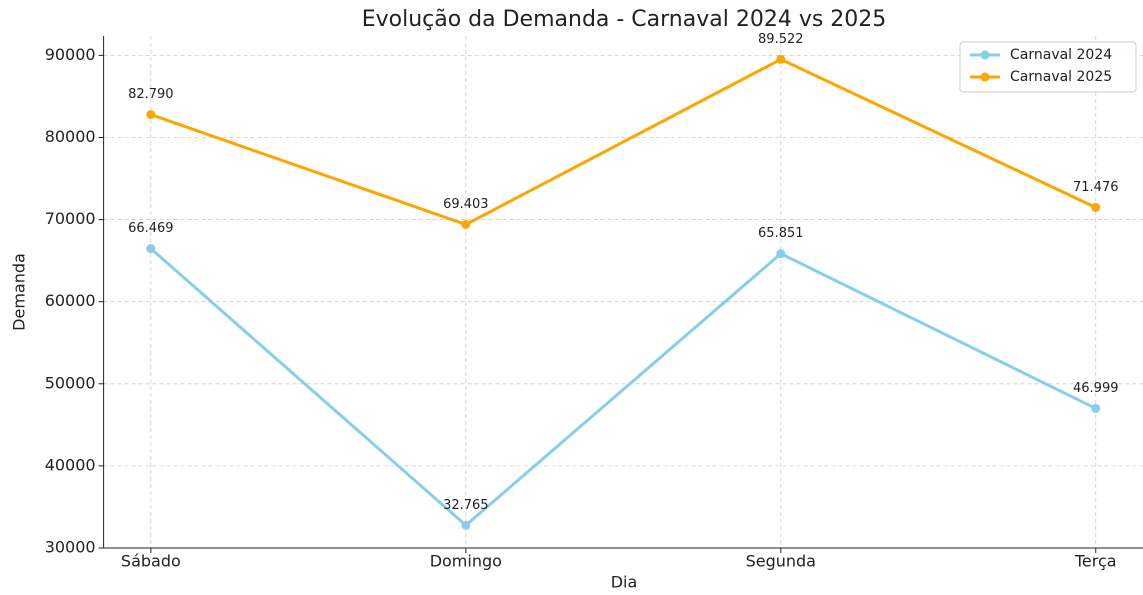 This screenshot has height=595, width=1143. Describe the element at coordinates (781, 39) in the screenshot. I see `data-label: 89.522` at that location.